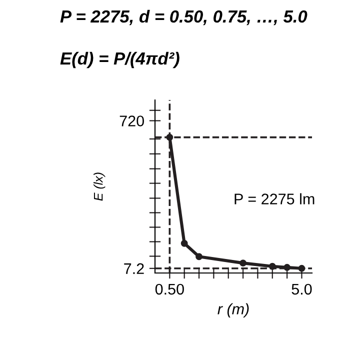 The height and width of the screenshot is (340, 358). What do you see at coordinates (134, 268) in the screenshot?
I see `y-tick-label: 7.2` at bounding box center [134, 268].